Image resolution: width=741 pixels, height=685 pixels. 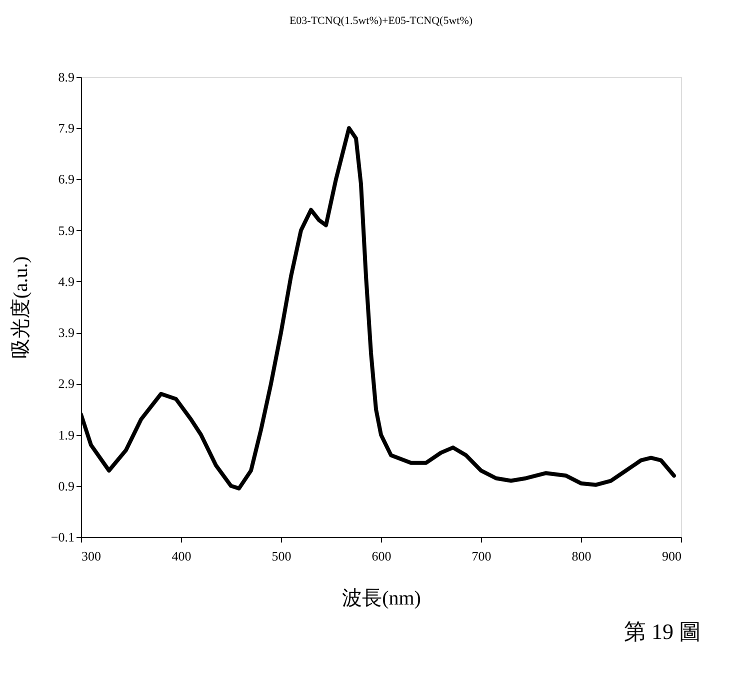 I want to click on y-tick-label: 4.9, so click(x=66, y=281).